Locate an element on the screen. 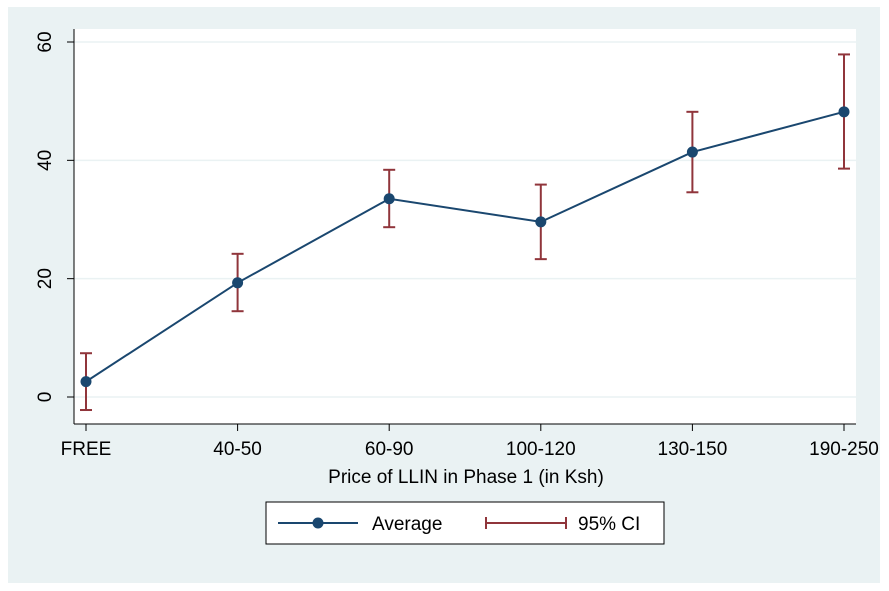 This screenshot has height=591, width=889. x-tick-label: 60-90 is located at coordinates (389, 449).